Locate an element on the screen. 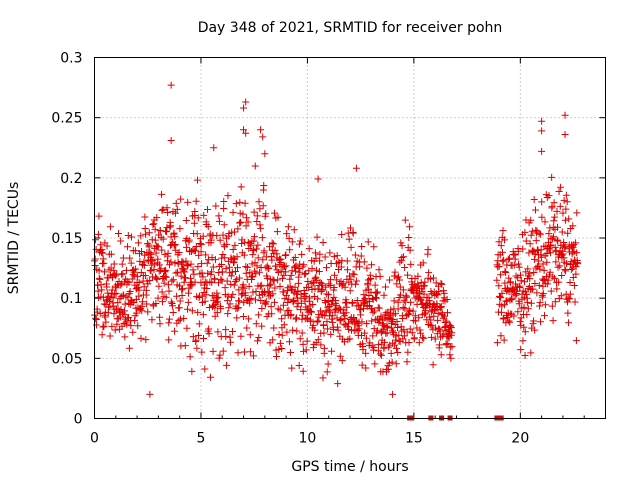 This screenshot has width=640, height=480. outlier-point is located at coordinates (265, 154).